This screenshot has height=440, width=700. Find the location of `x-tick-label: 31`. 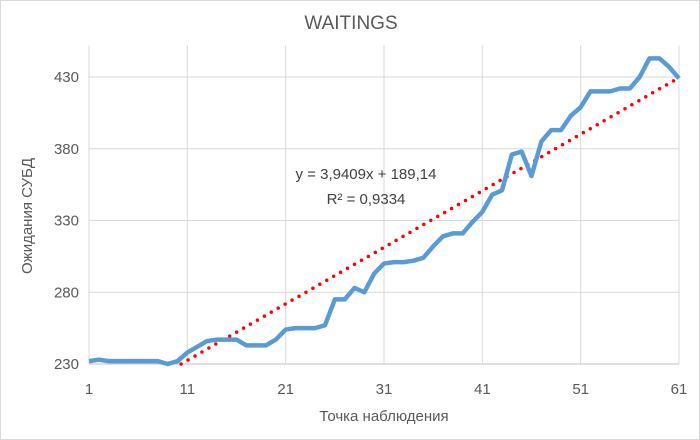

x-tick-label: 31 is located at coordinates (384, 389).